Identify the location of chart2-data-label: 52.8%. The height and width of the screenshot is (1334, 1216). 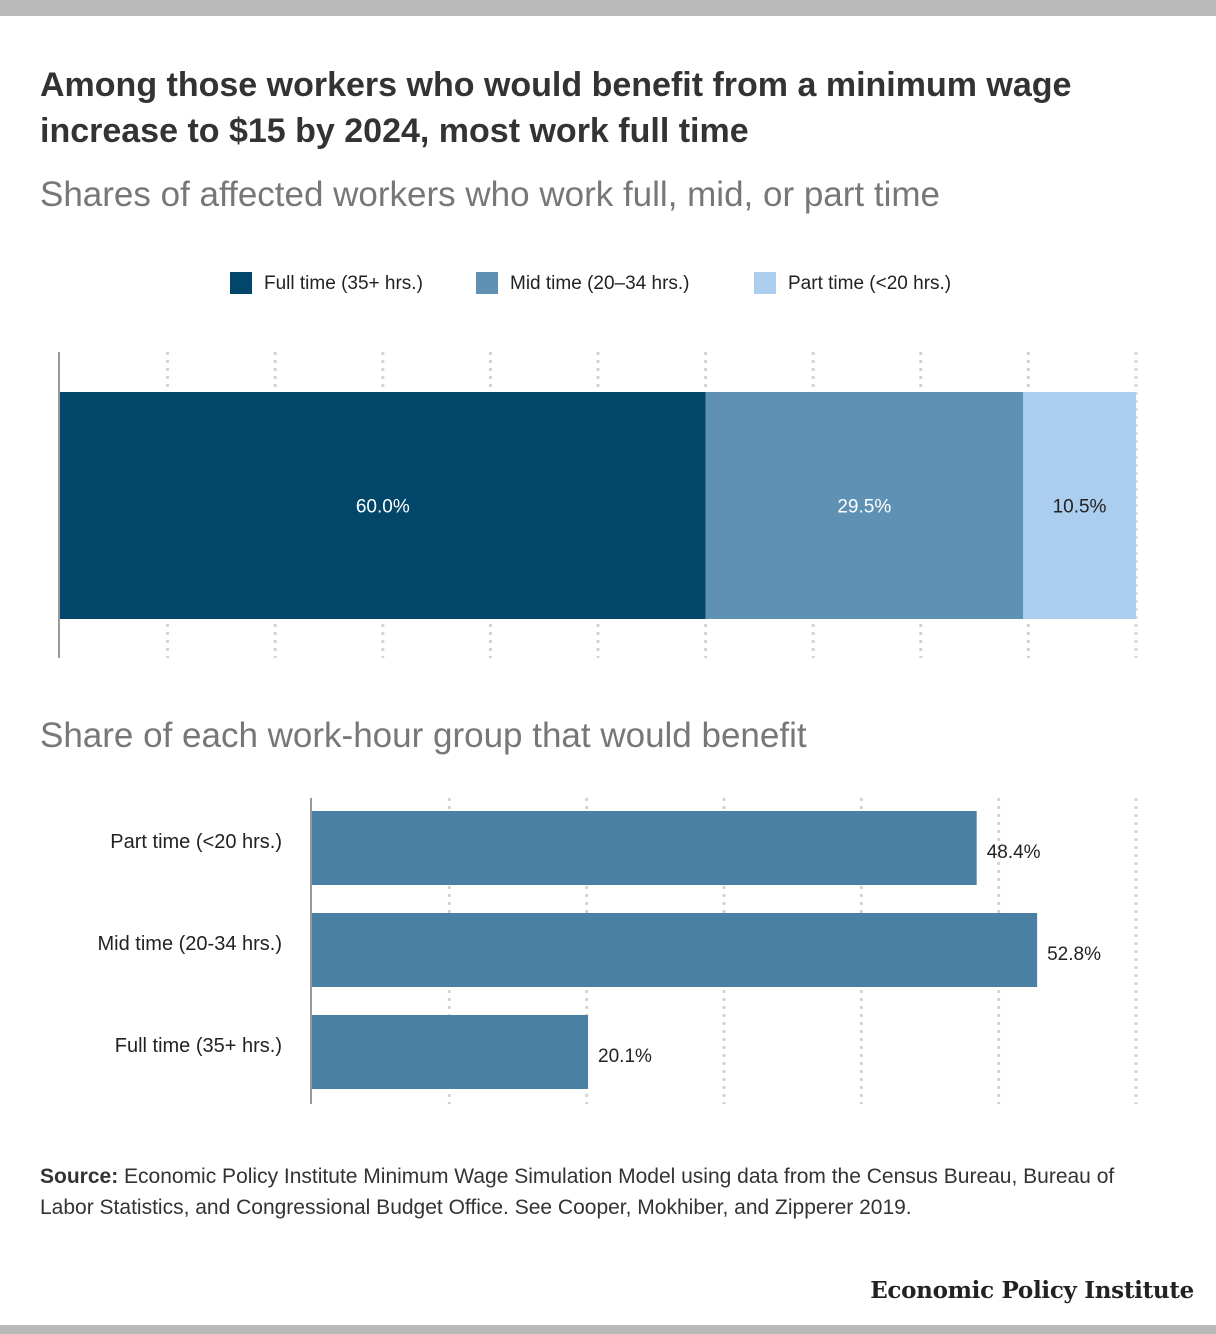
(1074, 954).